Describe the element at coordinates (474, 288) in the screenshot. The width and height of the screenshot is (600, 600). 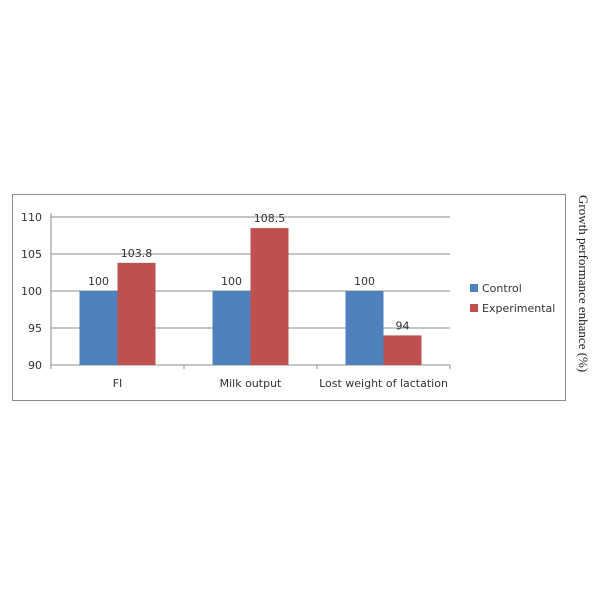
I see `legend-swatch-control` at that location.